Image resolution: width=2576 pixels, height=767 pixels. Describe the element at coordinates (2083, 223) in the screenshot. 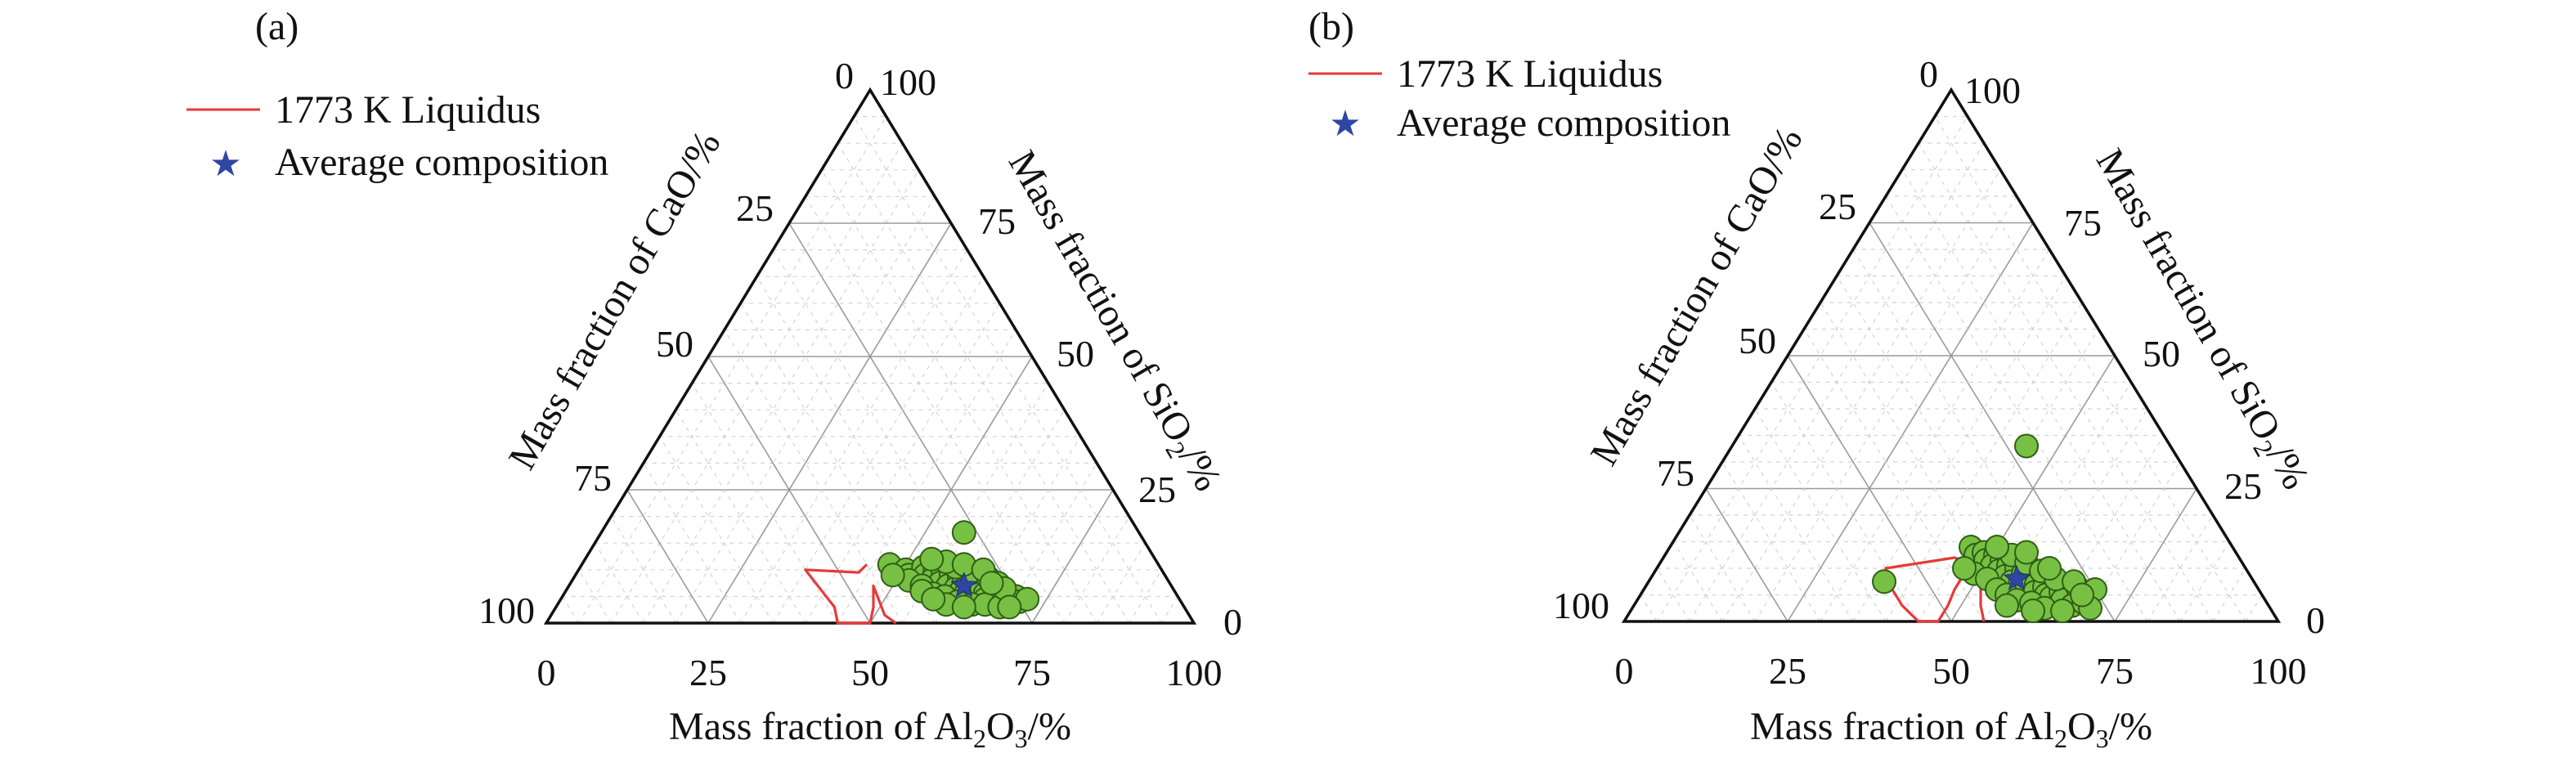

I see `right-tick: 75` at that location.